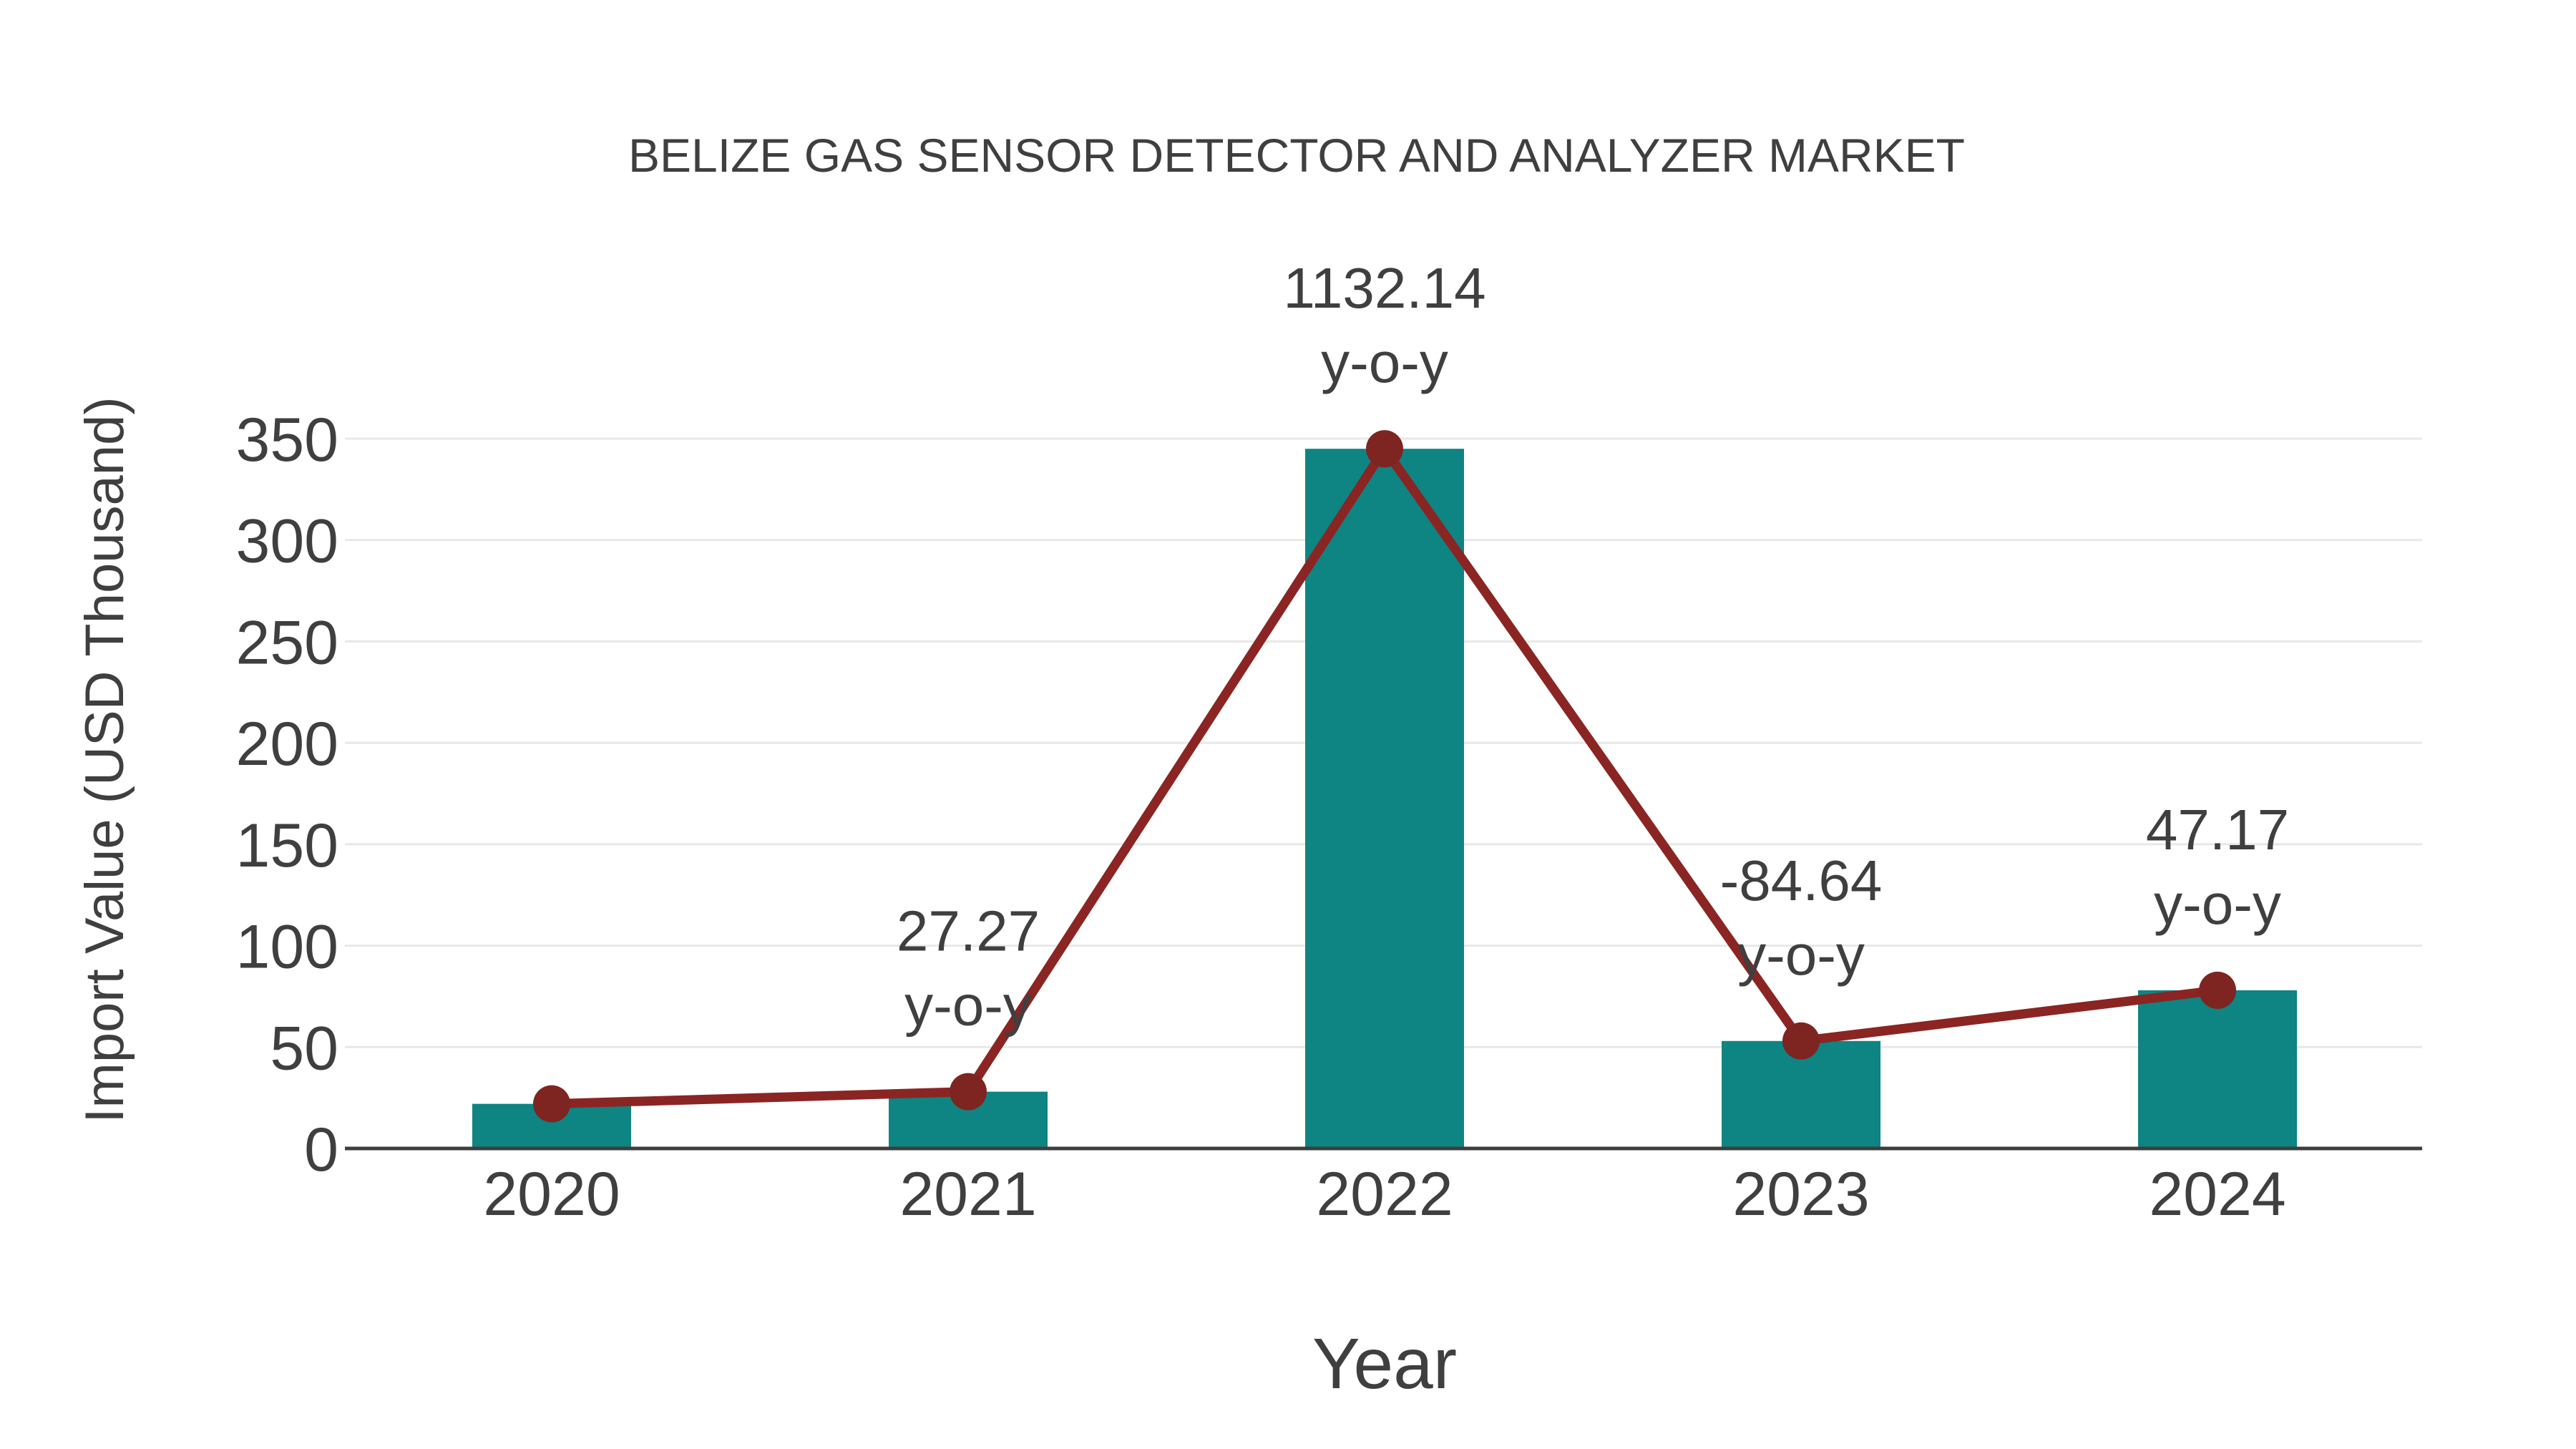  Describe the element at coordinates (1384, 449) in the screenshot. I see `trend-marker-2022` at that location.